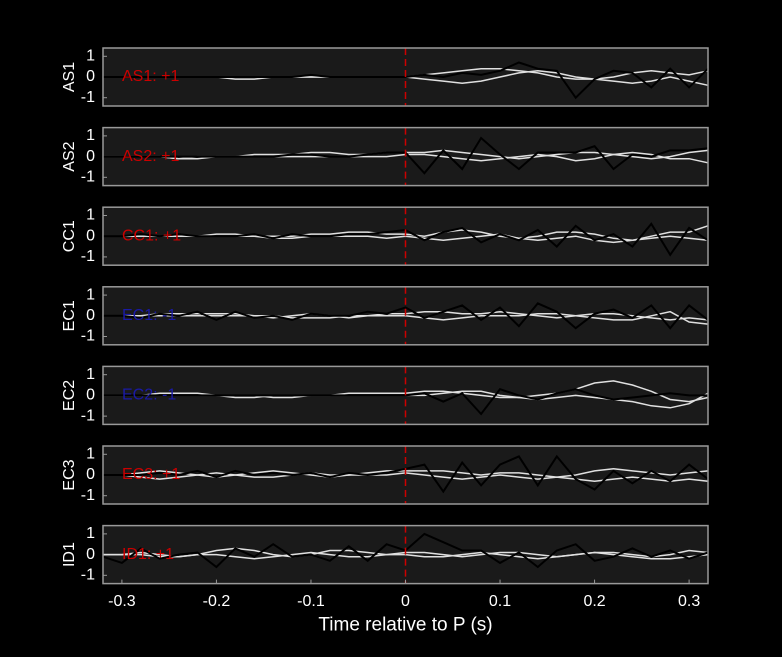 This screenshot has width=782, height=657. Describe the element at coordinates (69, 474) in the screenshot. I see `y-axis-label: EC3` at that location.